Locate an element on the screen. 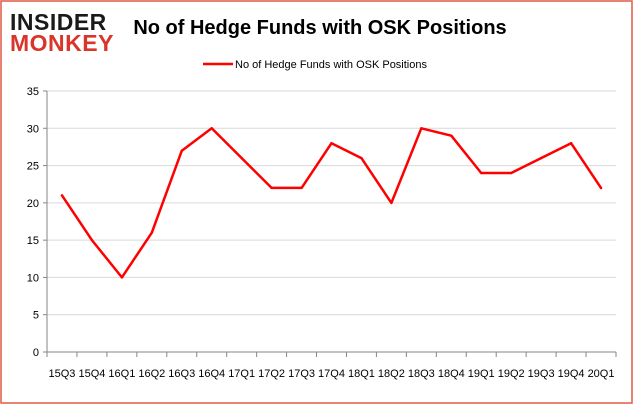 Image resolution: width=637 pixels, height=408 pixels. y-tick-label: 10 is located at coordinates (33, 278).